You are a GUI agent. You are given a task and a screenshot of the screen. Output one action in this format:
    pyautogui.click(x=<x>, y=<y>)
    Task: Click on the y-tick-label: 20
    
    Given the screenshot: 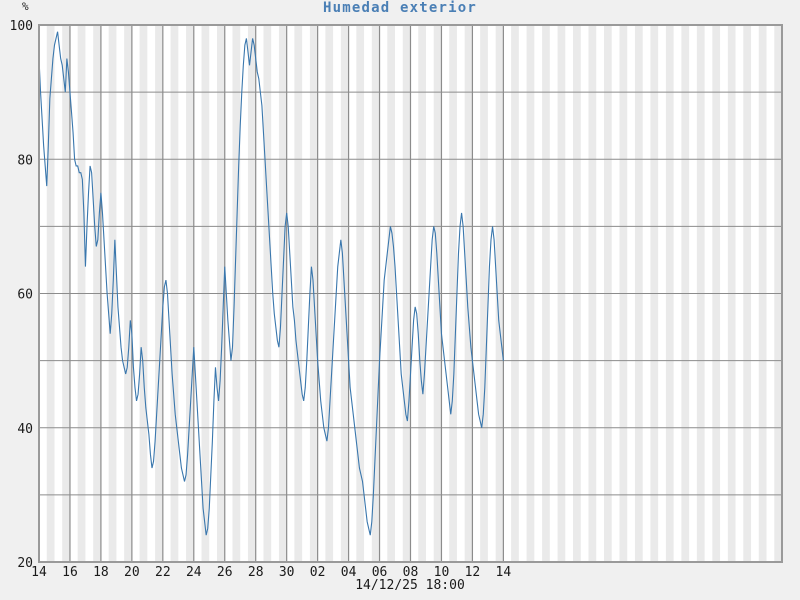 What is the action you would take?
    pyautogui.click(x=25, y=563)
    